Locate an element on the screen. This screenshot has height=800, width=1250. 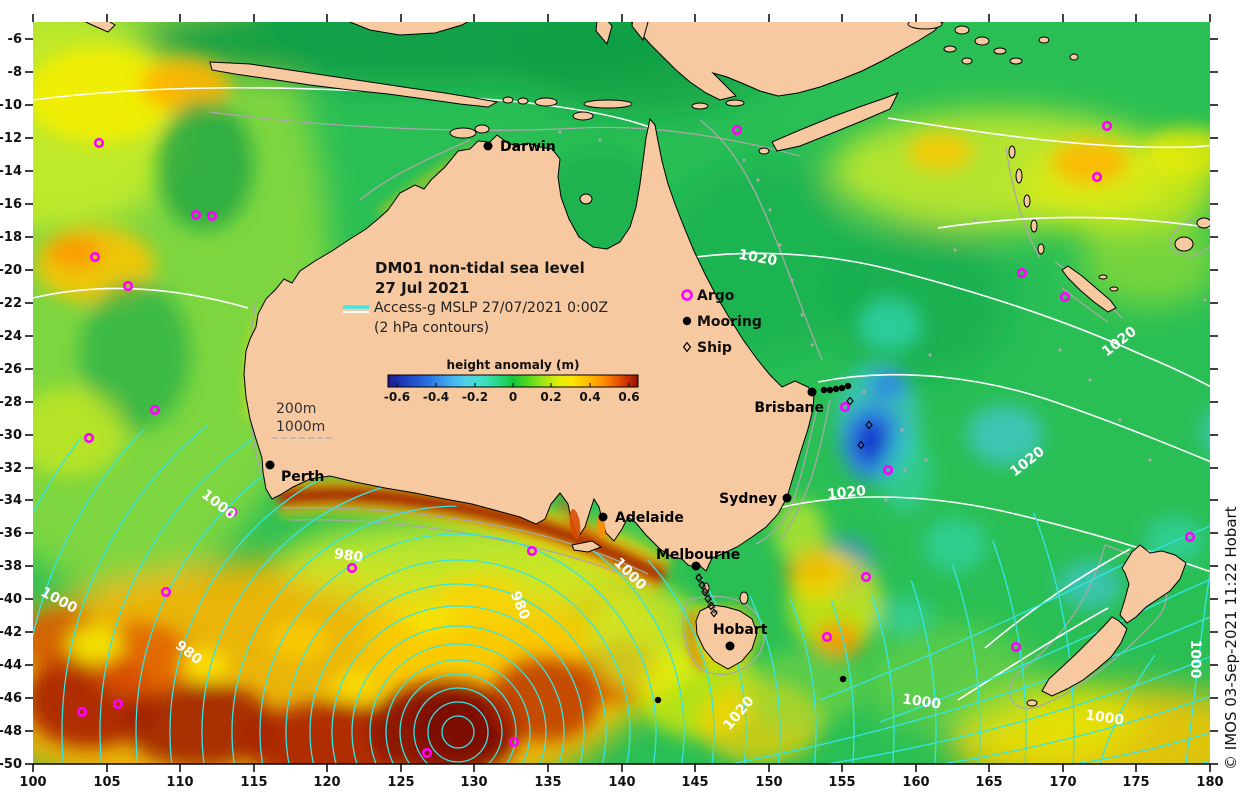
x-tick-label: 130 is located at coordinates (473, 782).